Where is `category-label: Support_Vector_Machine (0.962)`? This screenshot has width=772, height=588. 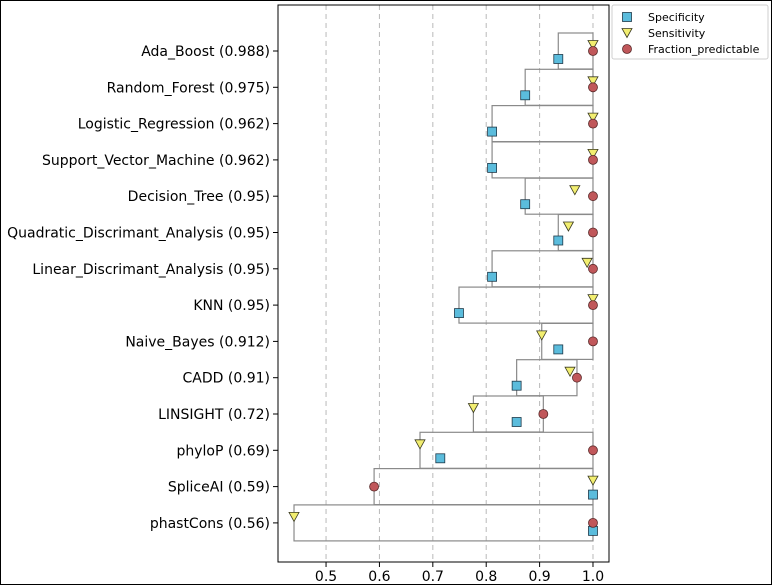 category-label: Support_Vector_Machine (0.962) is located at coordinates (156, 161).